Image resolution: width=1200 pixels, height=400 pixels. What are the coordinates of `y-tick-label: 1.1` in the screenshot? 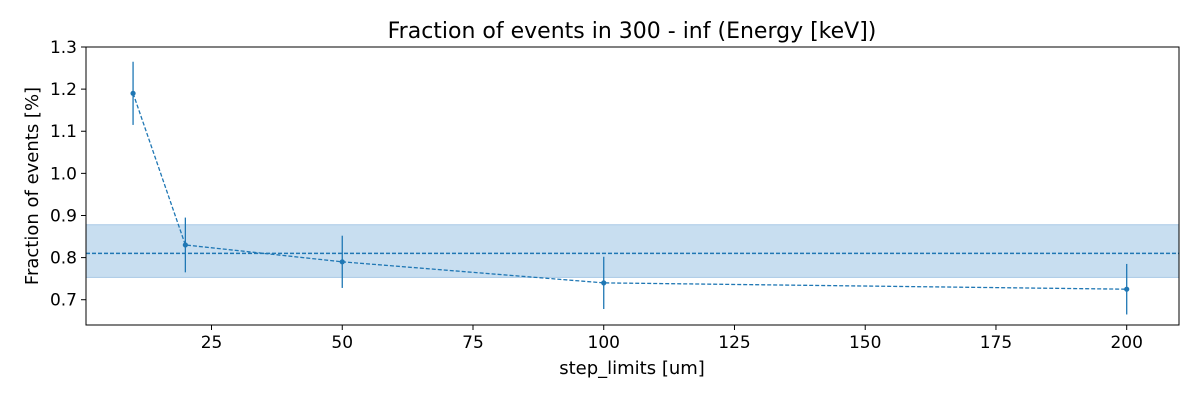 It's located at (63, 132).